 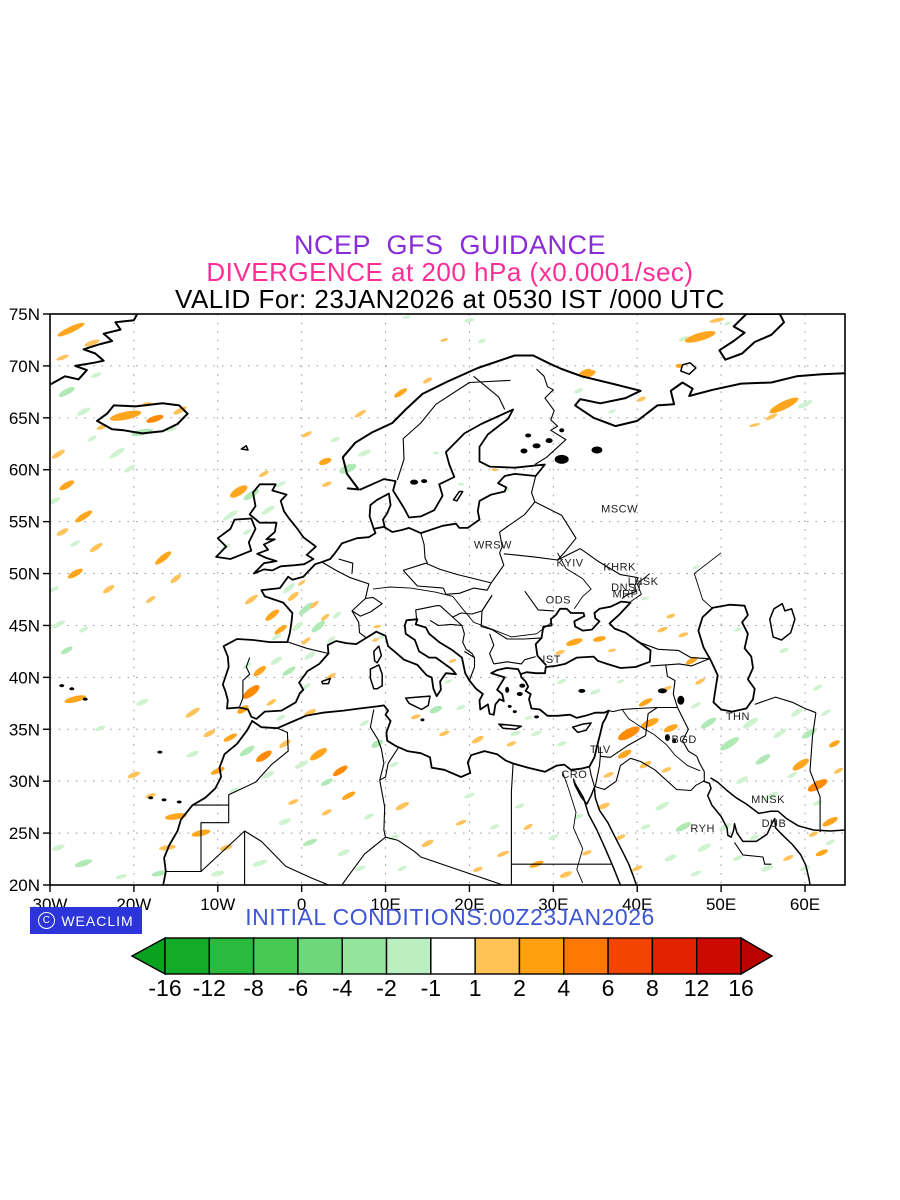 I want to click on lat-axis-label: 20N, so click(x=24, y=885).